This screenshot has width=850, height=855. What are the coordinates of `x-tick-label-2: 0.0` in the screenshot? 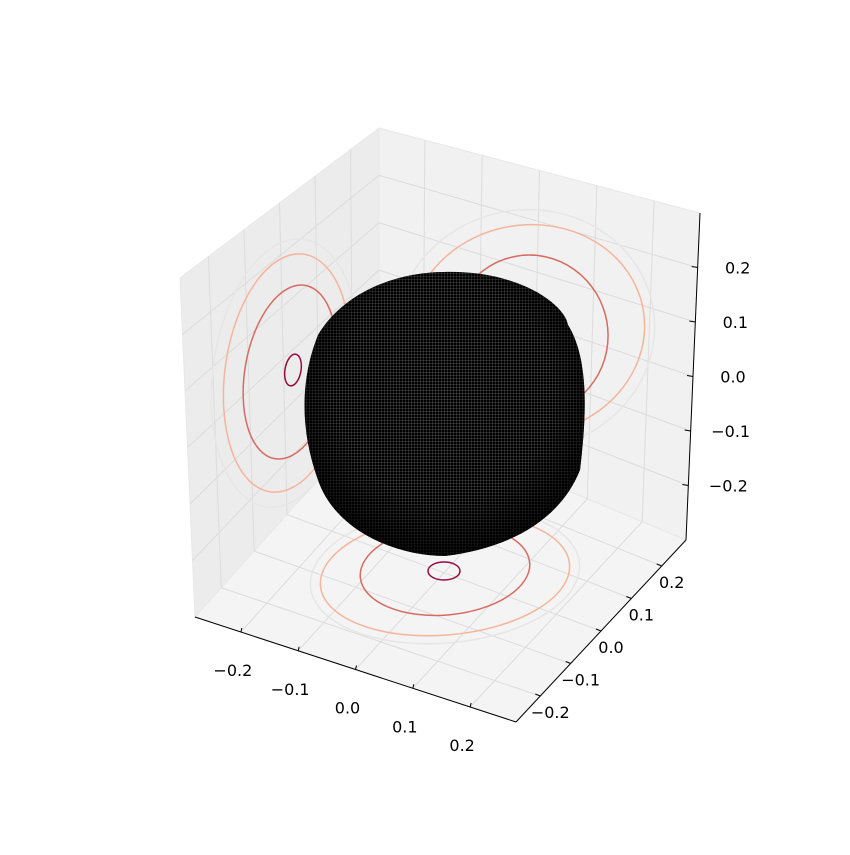 It's located at (347, 708).